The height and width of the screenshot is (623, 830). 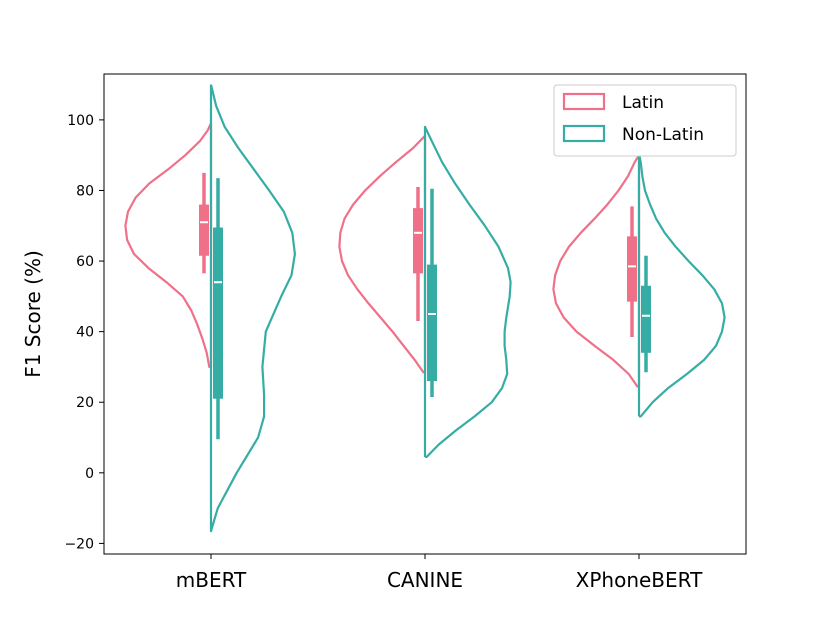 I want to click on box-non-latin-mbert, so click(x=218, y=313).